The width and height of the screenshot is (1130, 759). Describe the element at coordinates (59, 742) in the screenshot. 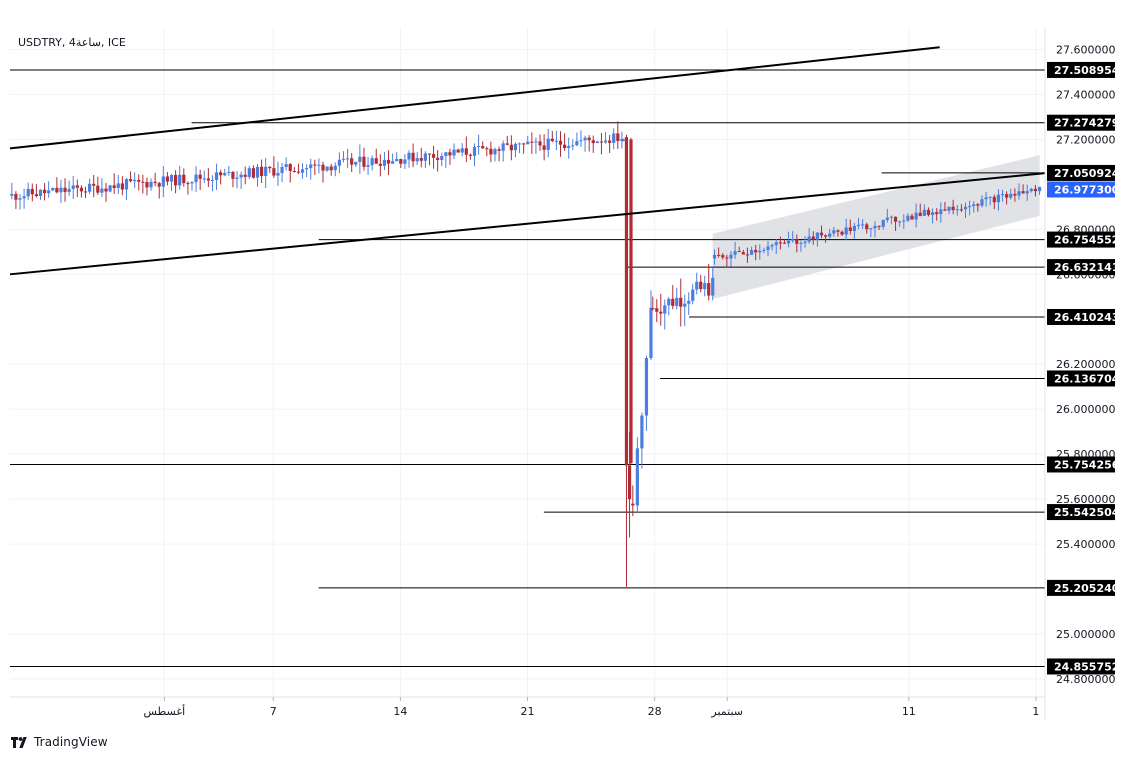

I see `footer: TradingView` at that location.